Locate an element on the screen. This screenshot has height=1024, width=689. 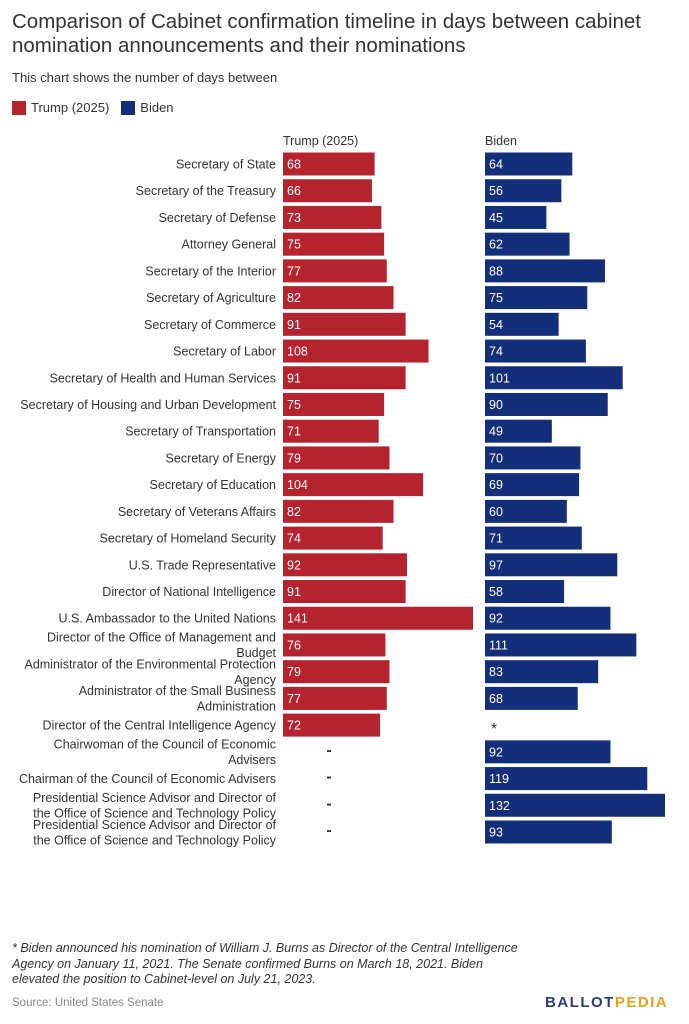
data-label-biden: 132 is located at coordinates (499, 806).